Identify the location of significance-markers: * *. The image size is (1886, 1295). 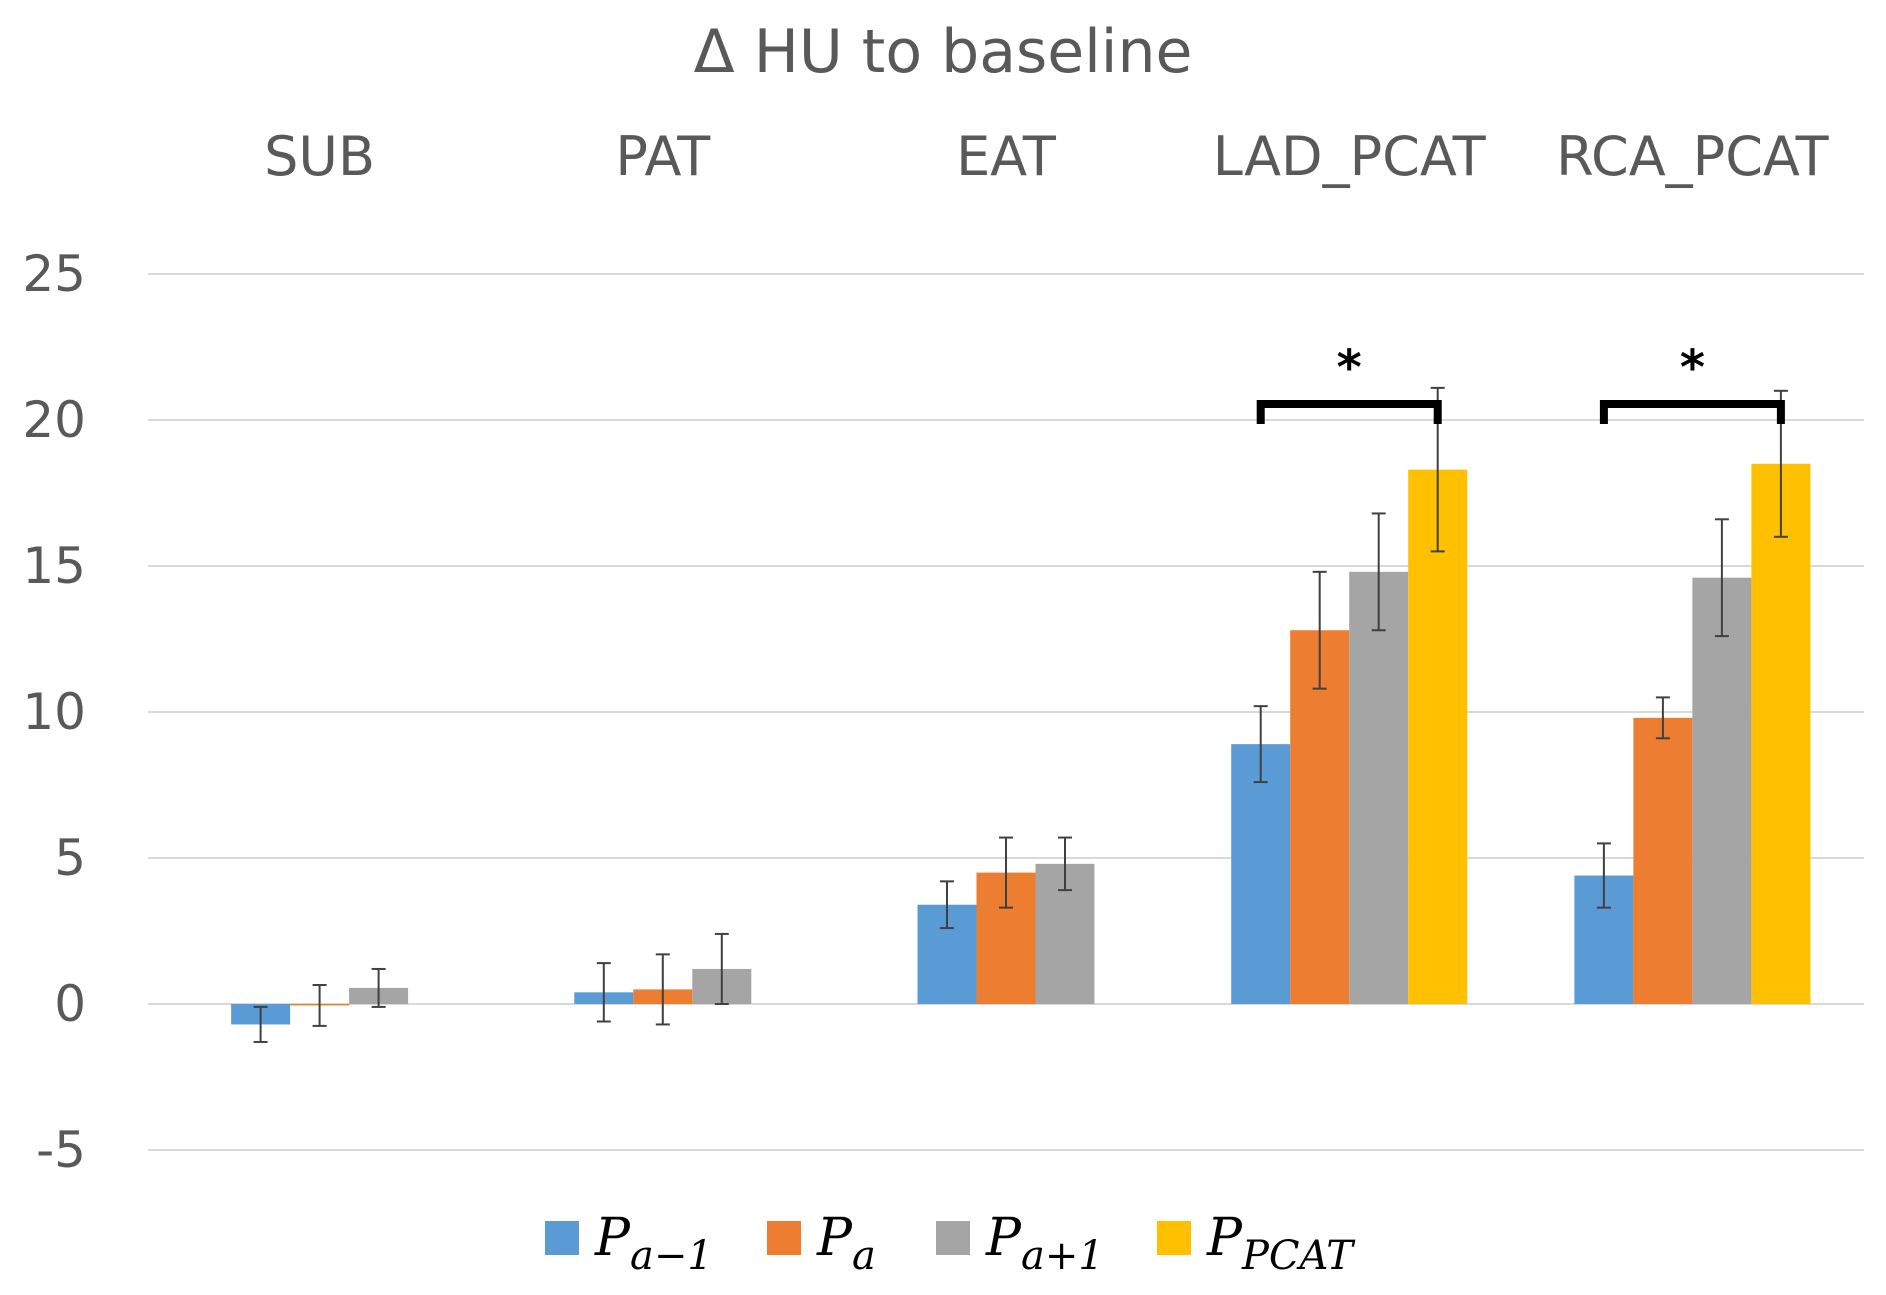
(1520, 382).